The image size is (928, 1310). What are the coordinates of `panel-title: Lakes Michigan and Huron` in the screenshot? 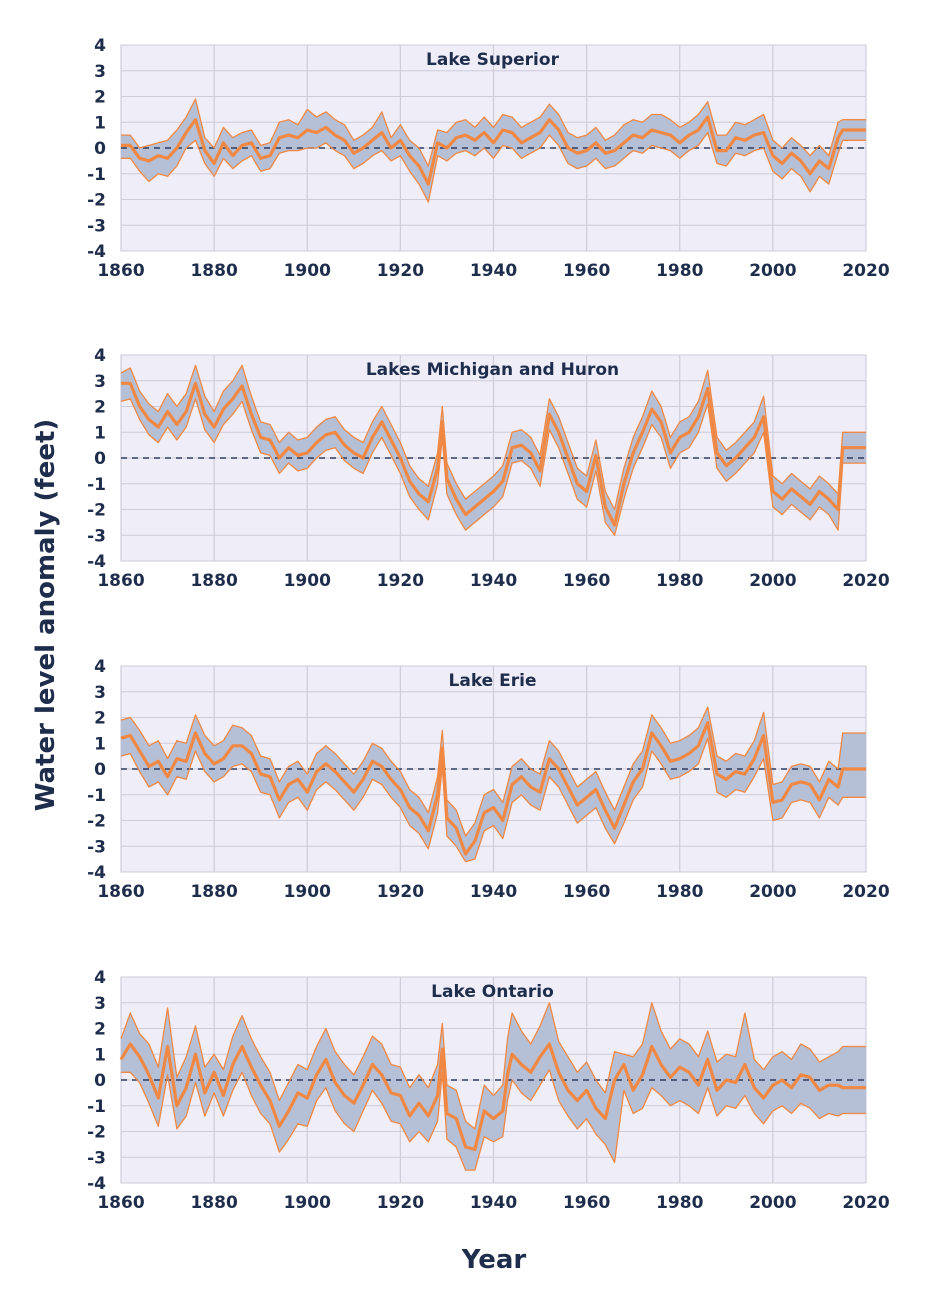 It's located at (492, 370).